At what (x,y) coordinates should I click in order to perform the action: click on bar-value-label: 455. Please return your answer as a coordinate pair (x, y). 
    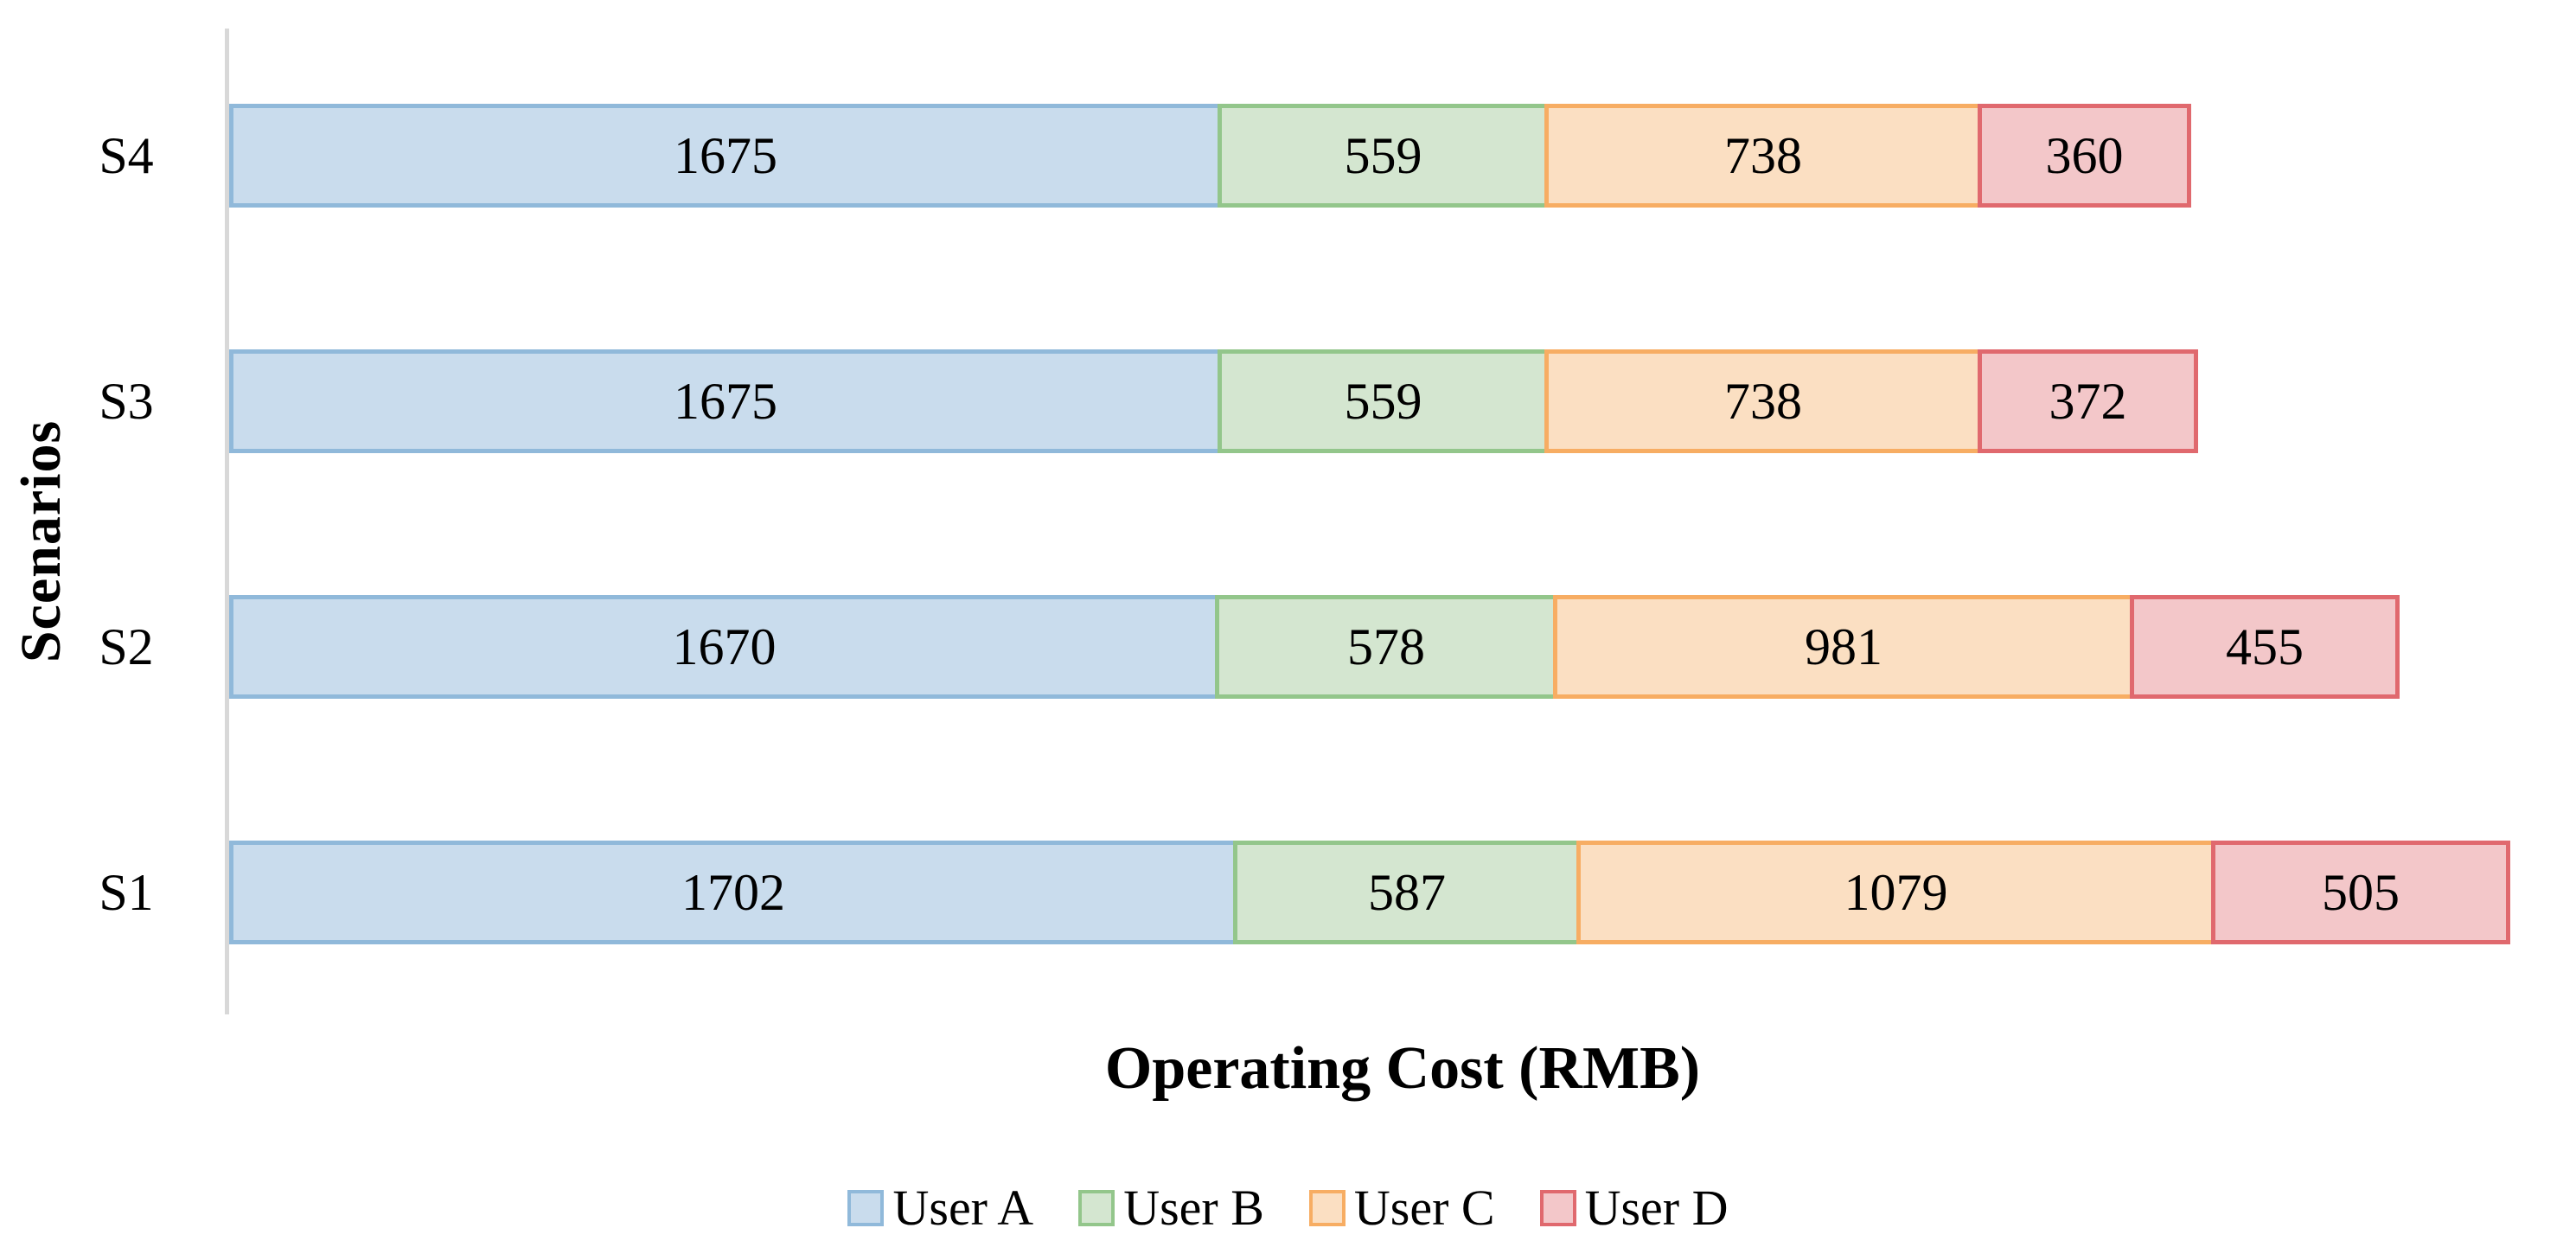
    Looking at the image, I should click on (2265, 647).